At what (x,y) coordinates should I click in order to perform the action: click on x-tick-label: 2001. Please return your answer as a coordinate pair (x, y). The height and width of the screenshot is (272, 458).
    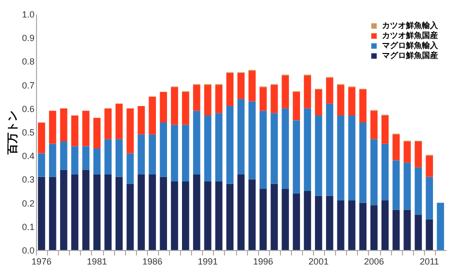
    Looking at the image, I should click on (318, 261).